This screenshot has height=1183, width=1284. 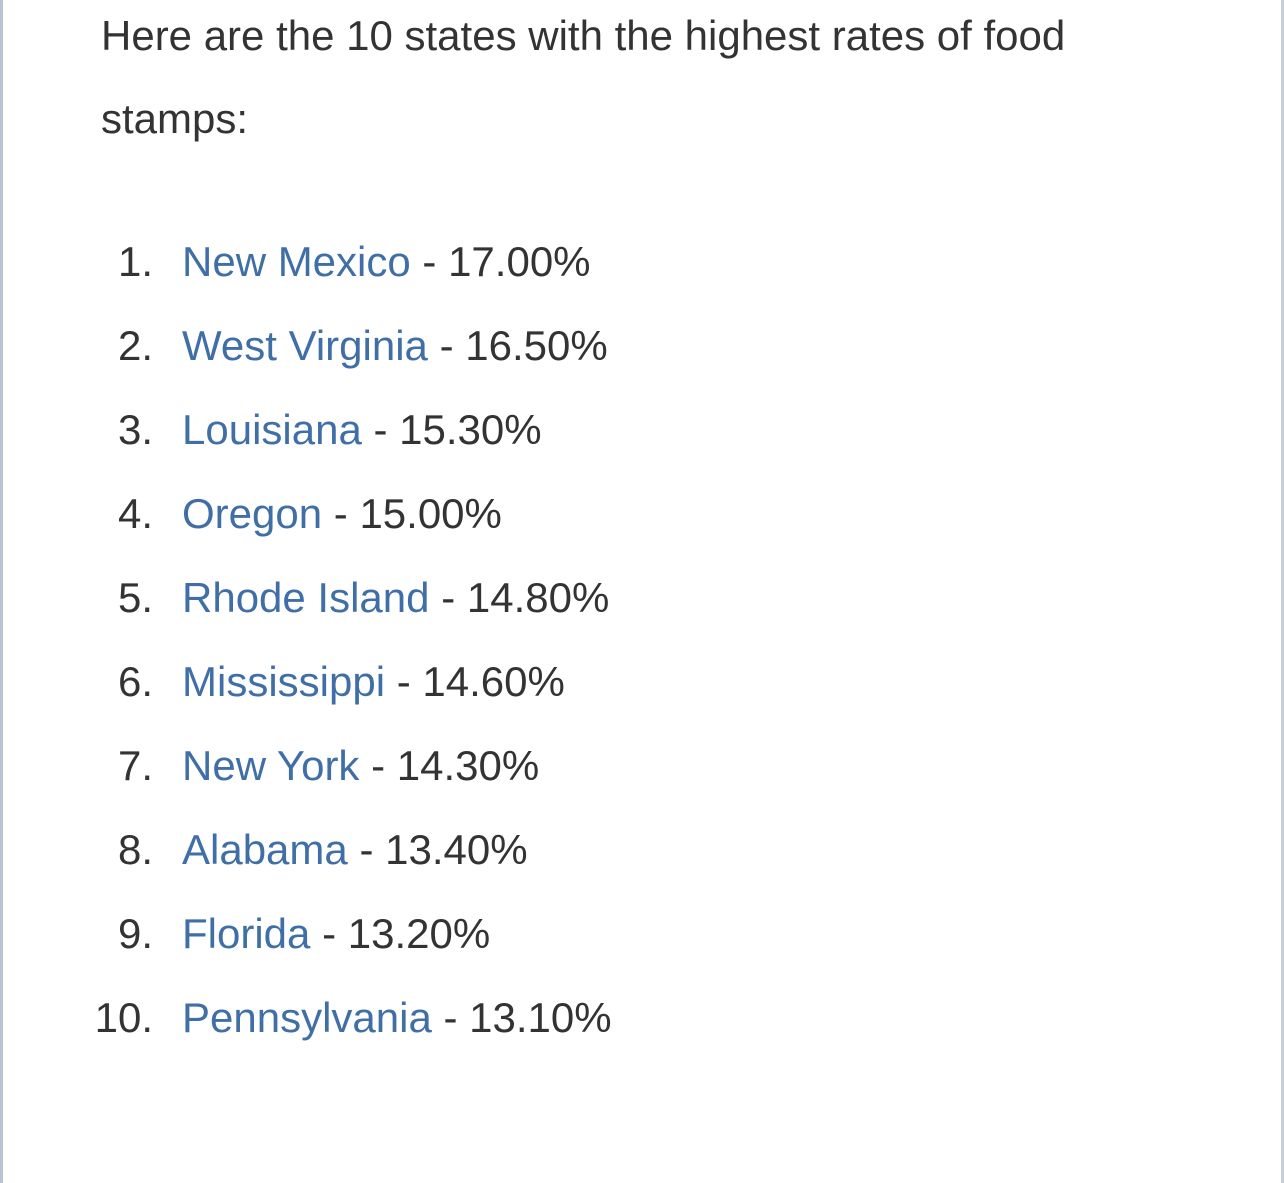 I want to click on item-body: New York - 14.30%, so click(x=360, y=766).